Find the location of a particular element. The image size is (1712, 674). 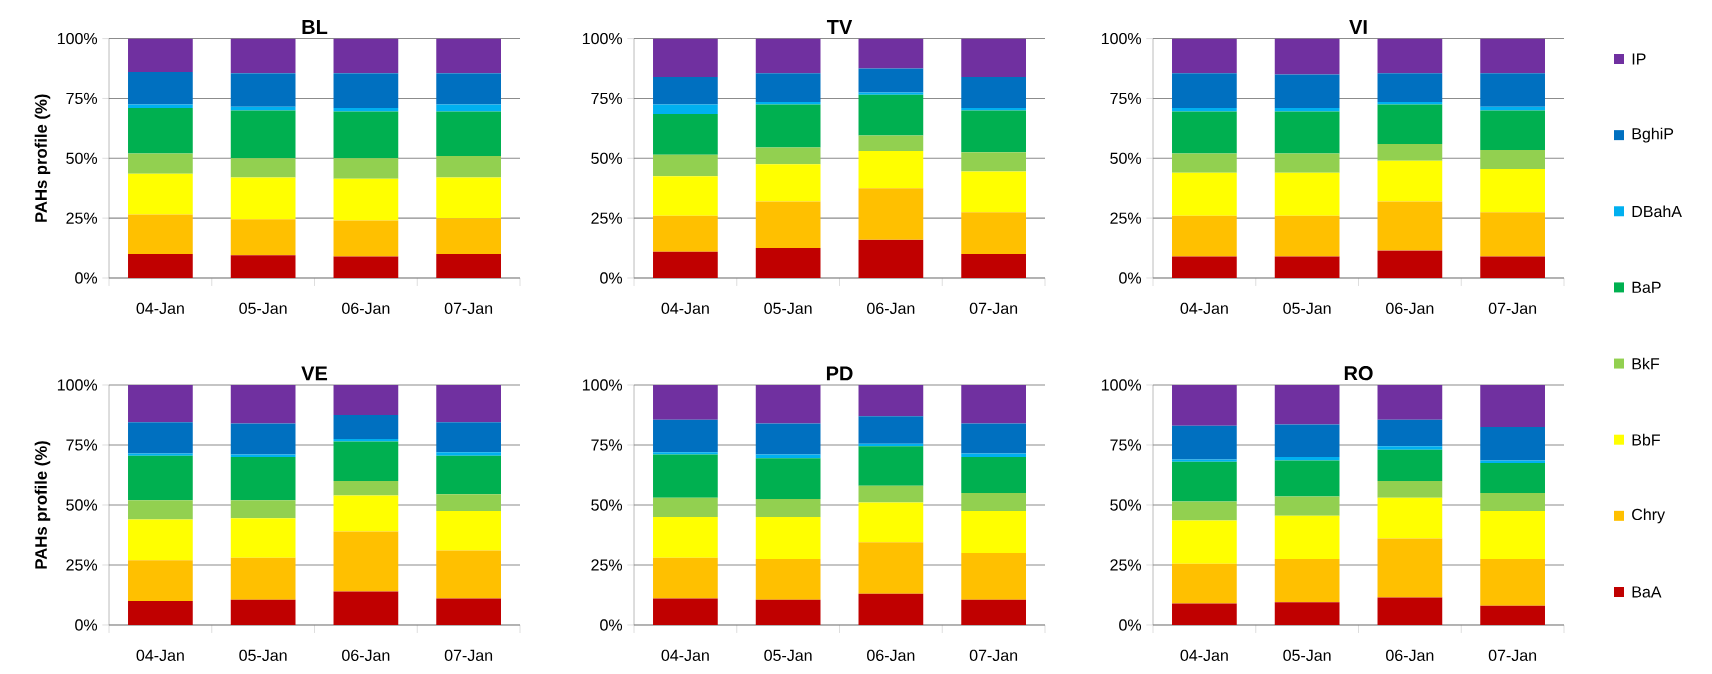

y-tick-label: 50% is located at coordinates (1126, 505).